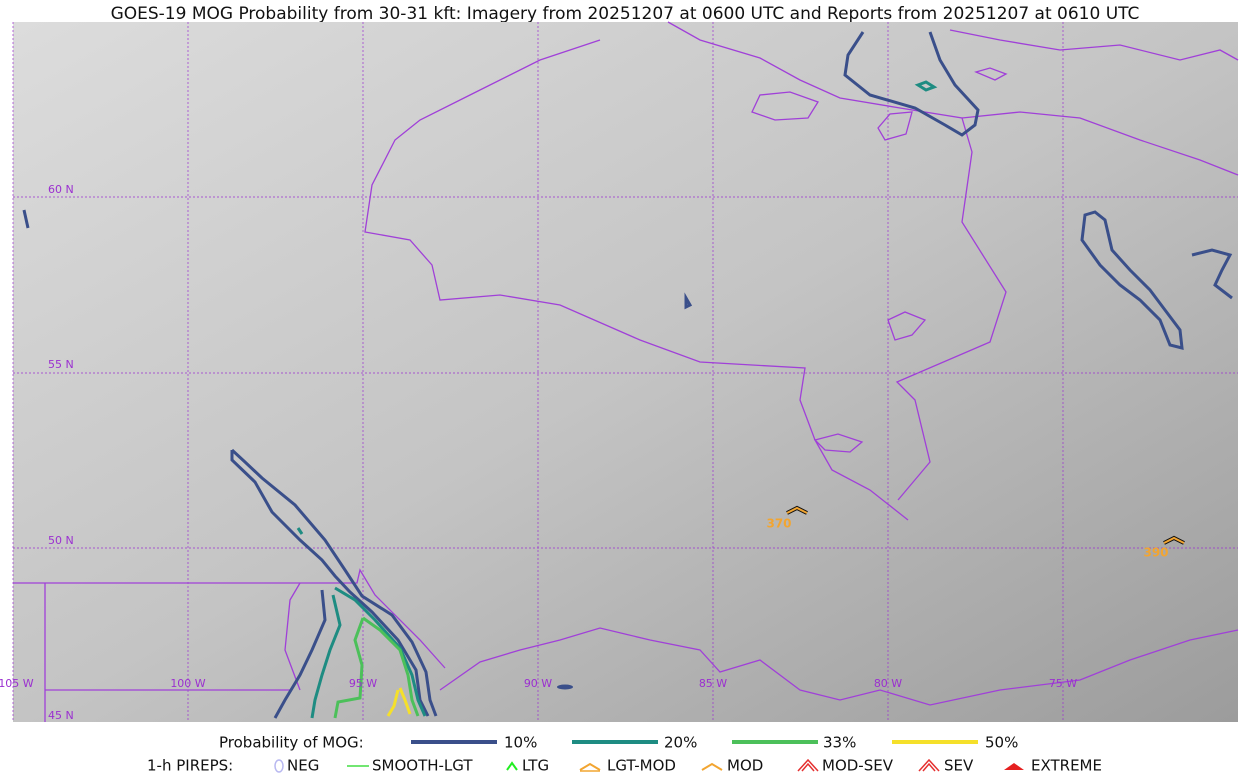  I want to click on latitude-label: 60 N, so click(61, 189).